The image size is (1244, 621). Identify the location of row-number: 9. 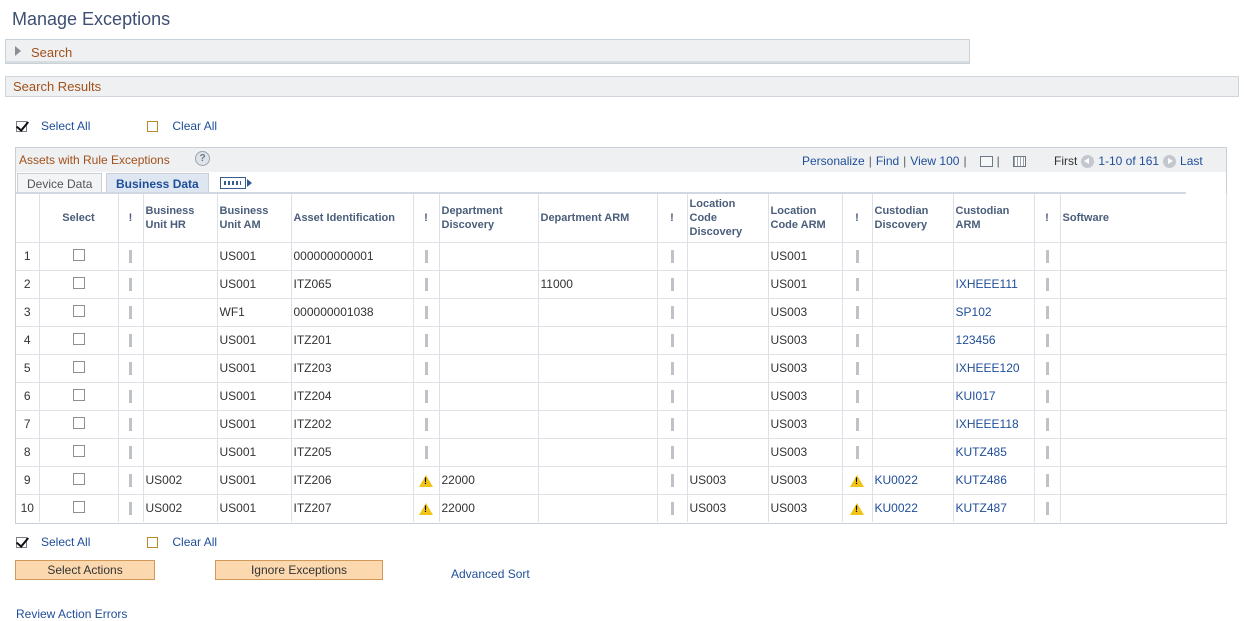
(28, 479).